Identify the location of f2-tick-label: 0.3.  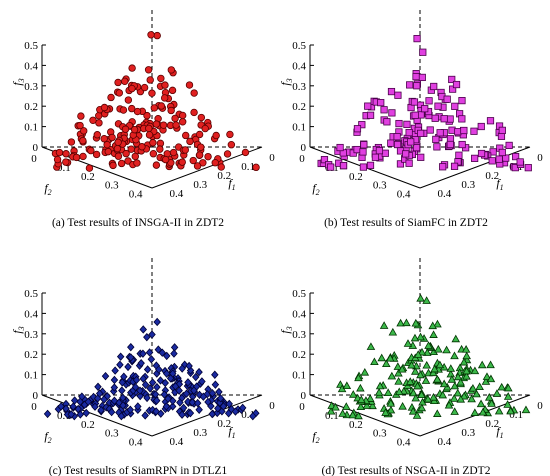
(380, 434).